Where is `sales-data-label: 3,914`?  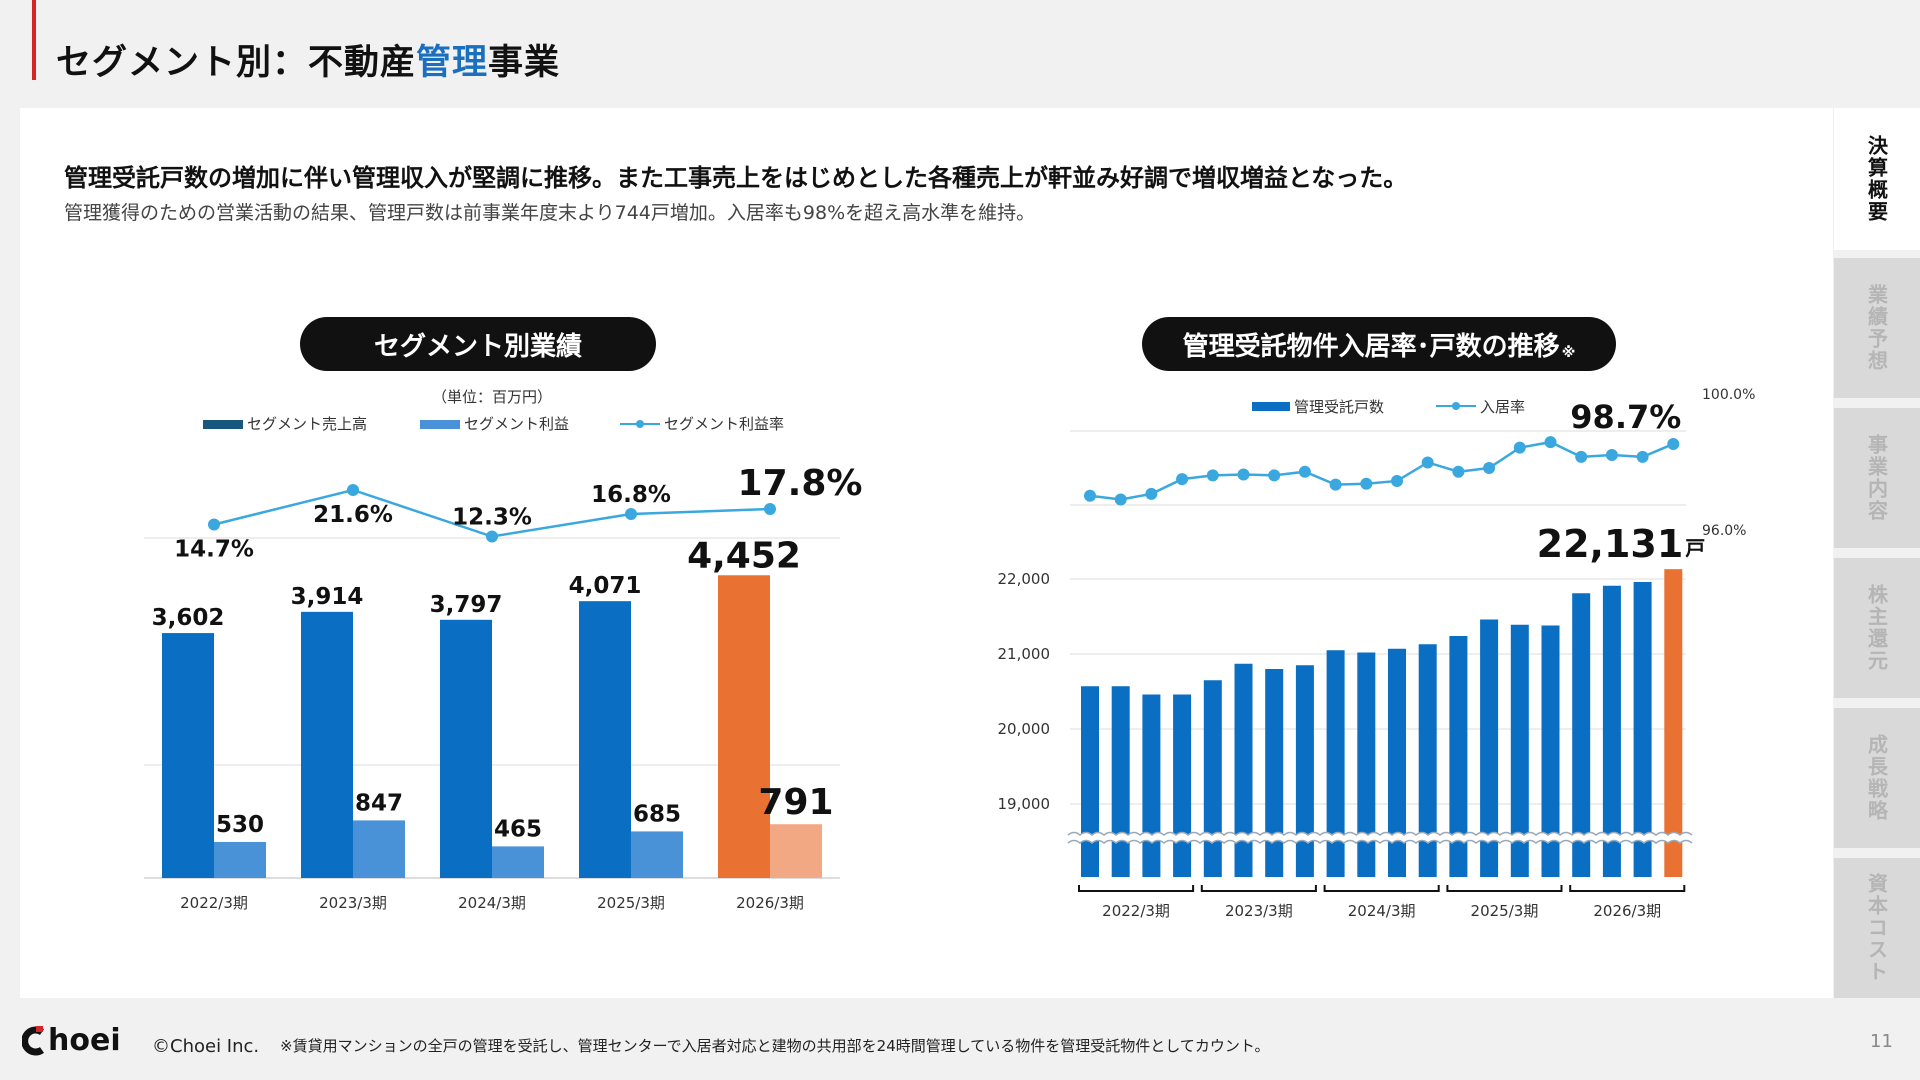
sales-data-label: 3,914 is located at coordinates (327, 597).